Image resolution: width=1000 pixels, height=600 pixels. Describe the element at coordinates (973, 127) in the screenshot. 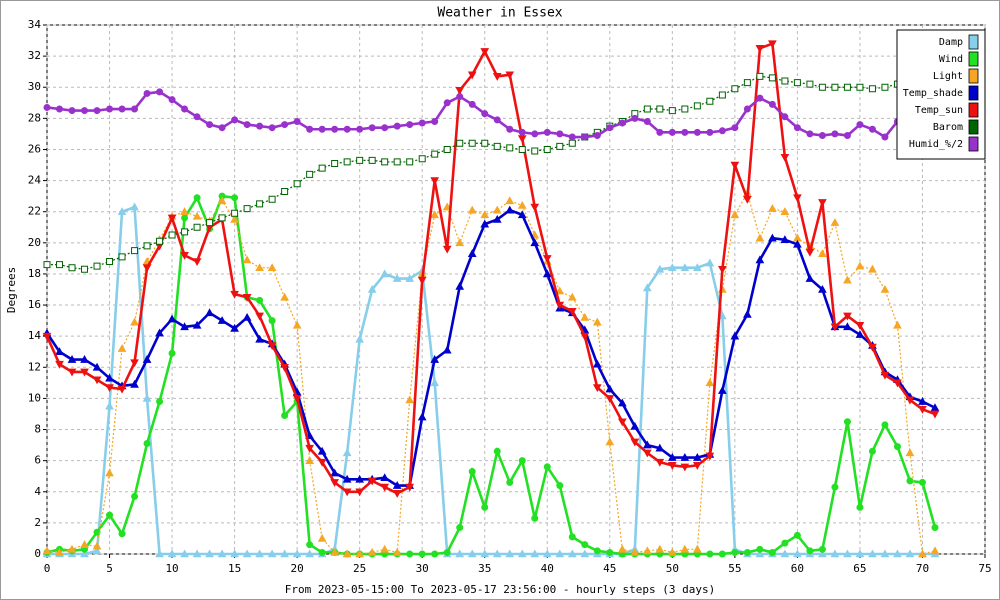

I see `legend-swatch` at that location.